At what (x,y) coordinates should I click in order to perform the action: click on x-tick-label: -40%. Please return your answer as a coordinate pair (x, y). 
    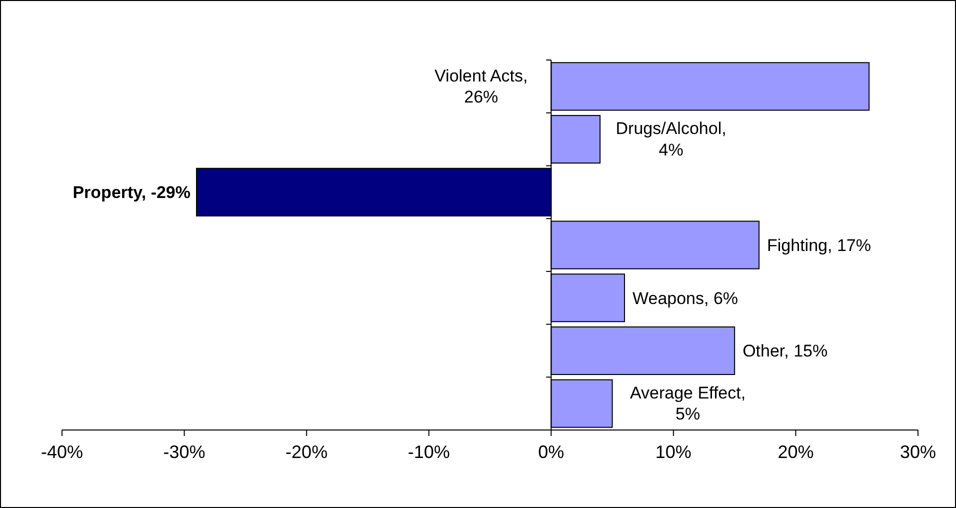
    Looking at the image, I should click on (62, 452).